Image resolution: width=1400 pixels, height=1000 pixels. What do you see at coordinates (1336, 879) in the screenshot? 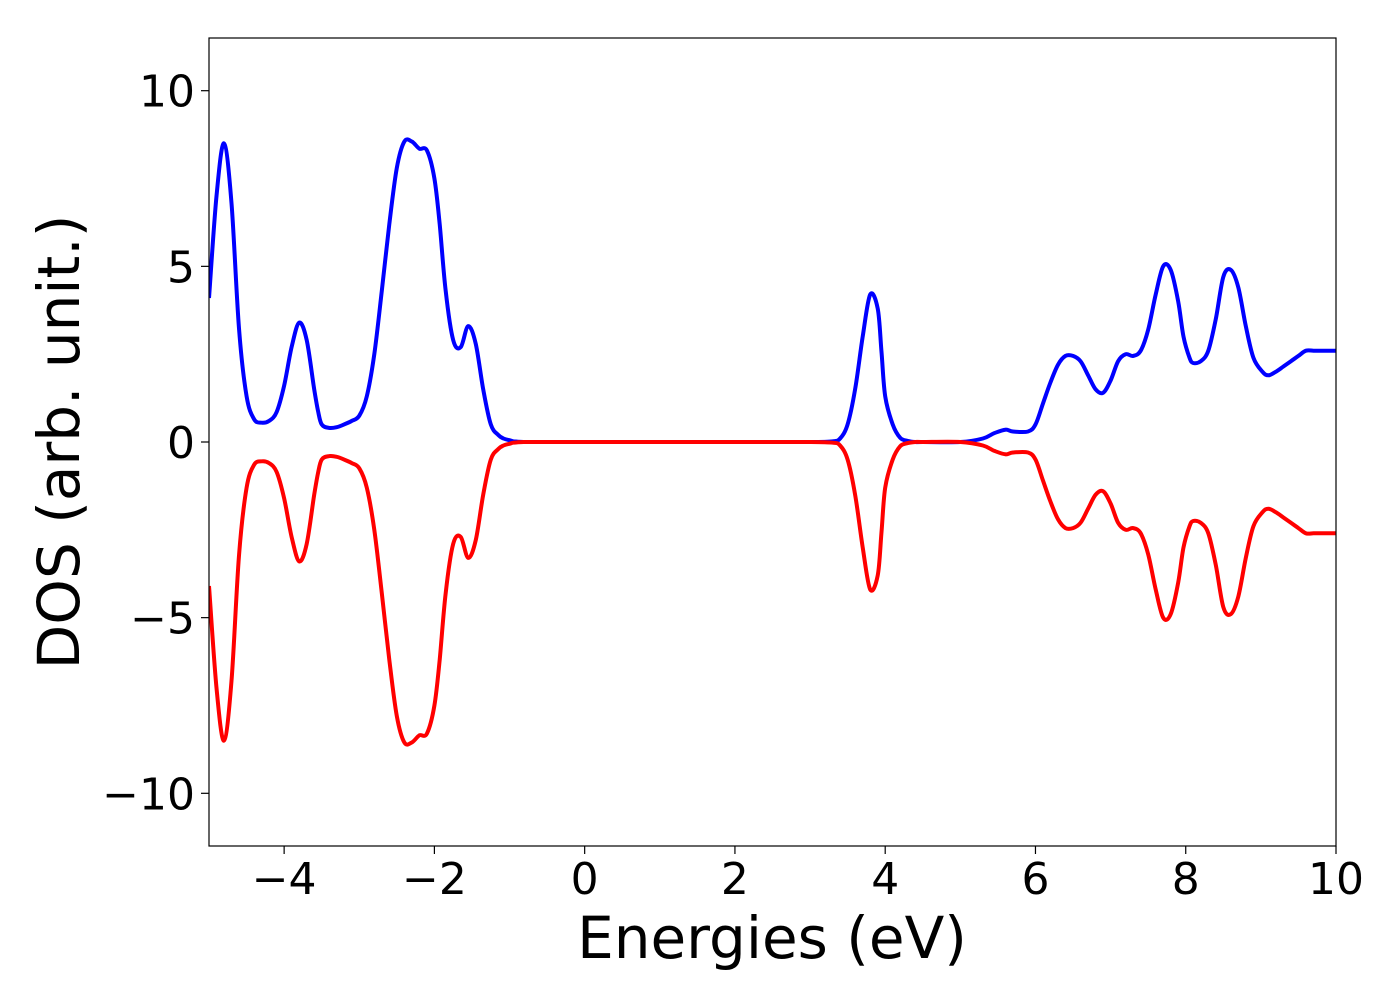
I see `x-tick-label: 10` at bounding box center [1336, 879].